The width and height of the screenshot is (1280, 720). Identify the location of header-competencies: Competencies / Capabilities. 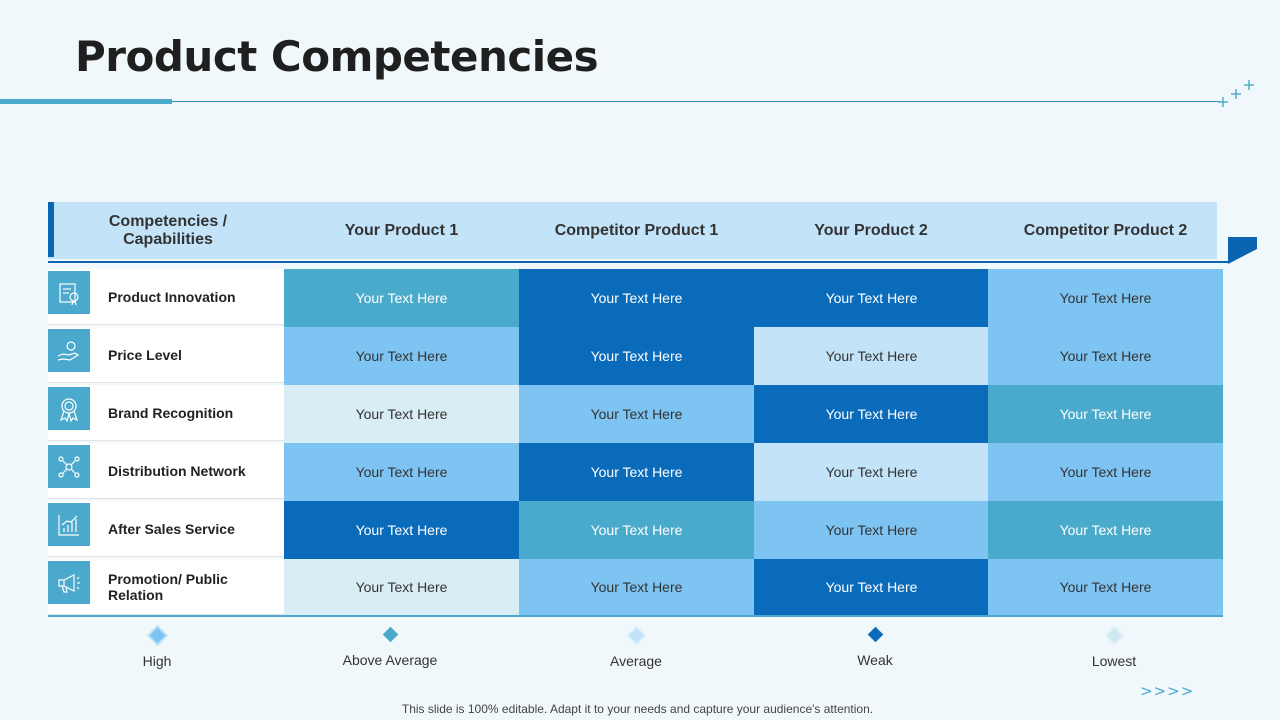
(168, 230).